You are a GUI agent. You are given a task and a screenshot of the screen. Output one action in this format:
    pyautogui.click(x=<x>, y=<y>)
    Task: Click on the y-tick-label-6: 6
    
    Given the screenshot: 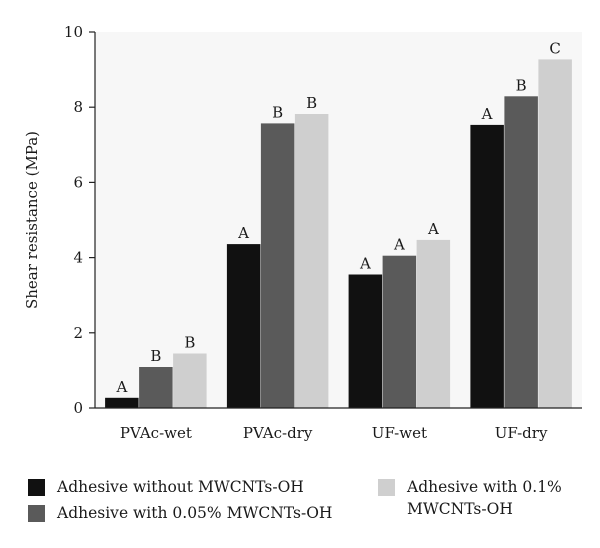 What is the action you would take?
    pyautogui.click(x=78, y=182)
    